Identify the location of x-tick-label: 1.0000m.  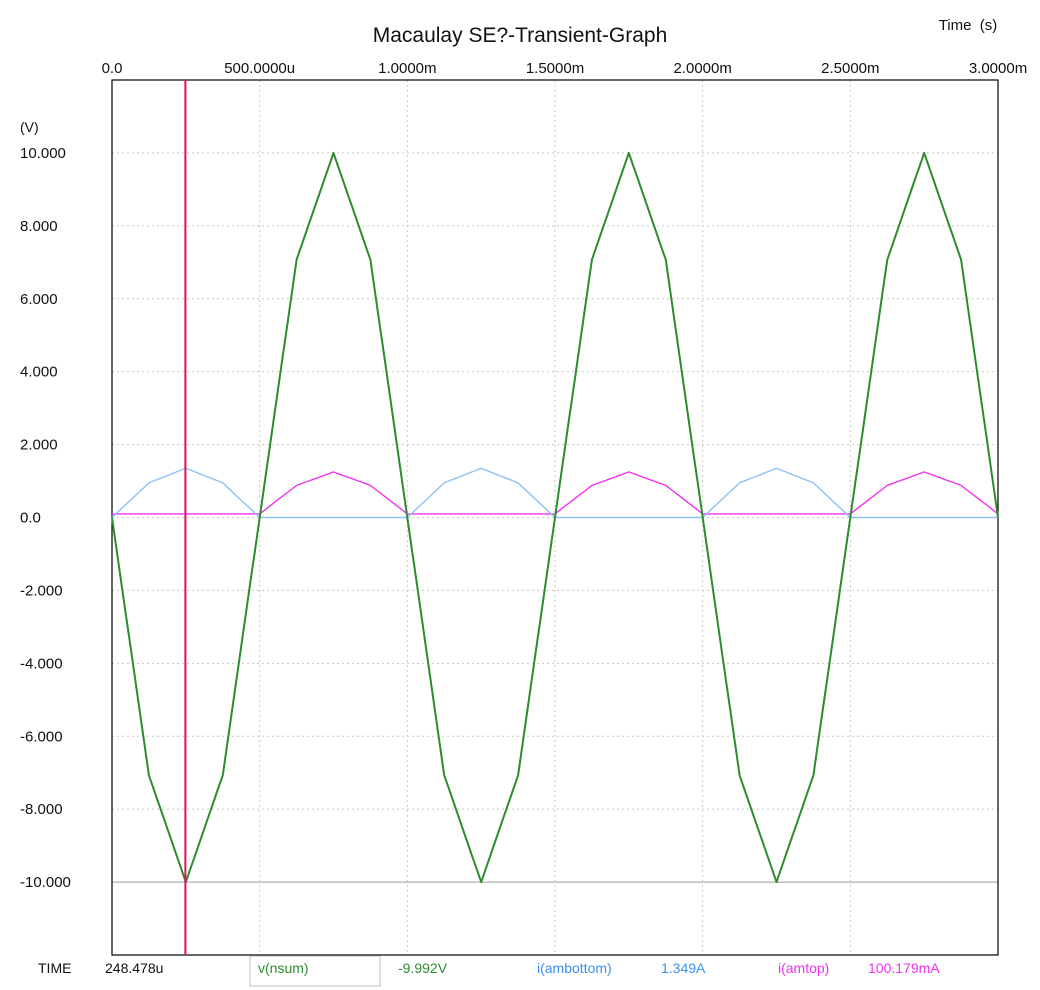
(407, 68).